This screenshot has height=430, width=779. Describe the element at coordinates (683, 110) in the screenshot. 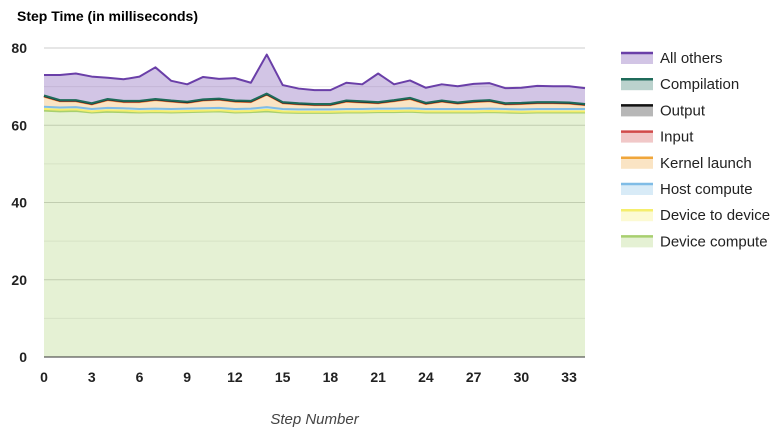

I see `legend-label: Output` at that location.